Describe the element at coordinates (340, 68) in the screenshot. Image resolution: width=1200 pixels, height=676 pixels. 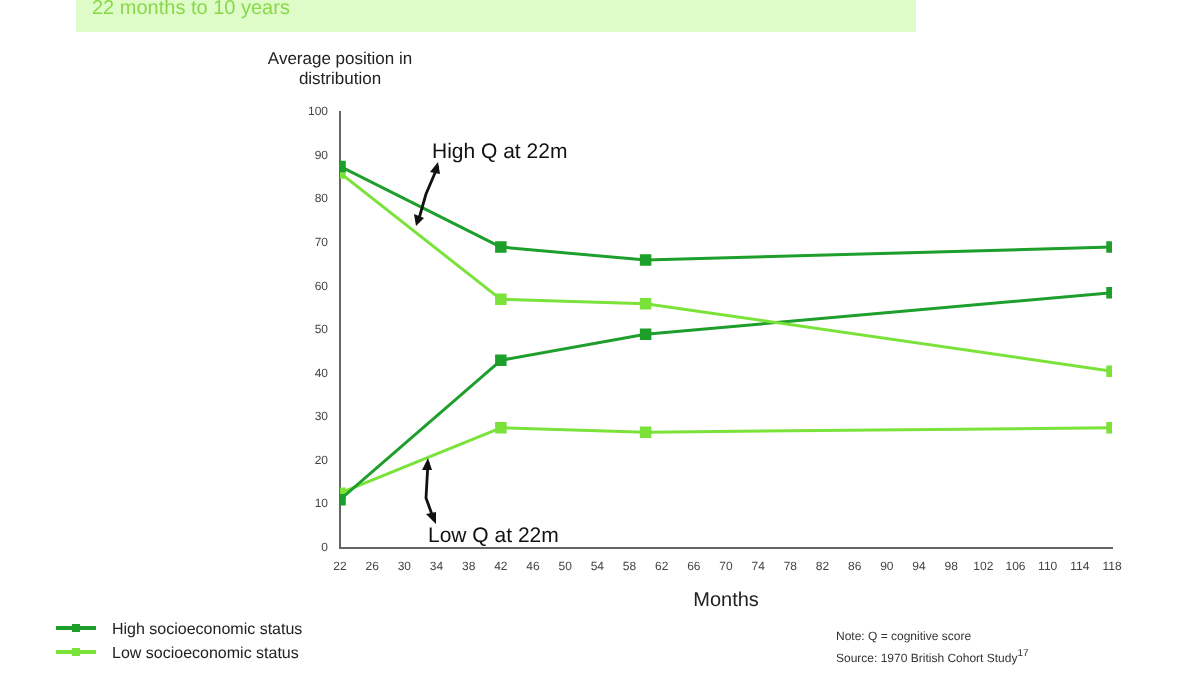
I see `y-axis-title: Average position in distribution` at that location.